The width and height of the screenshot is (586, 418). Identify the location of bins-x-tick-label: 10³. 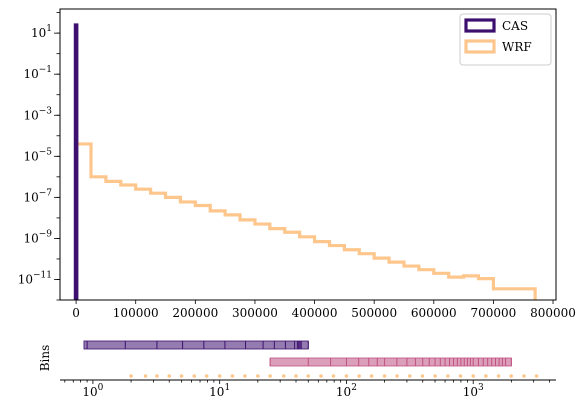
(473, 391).